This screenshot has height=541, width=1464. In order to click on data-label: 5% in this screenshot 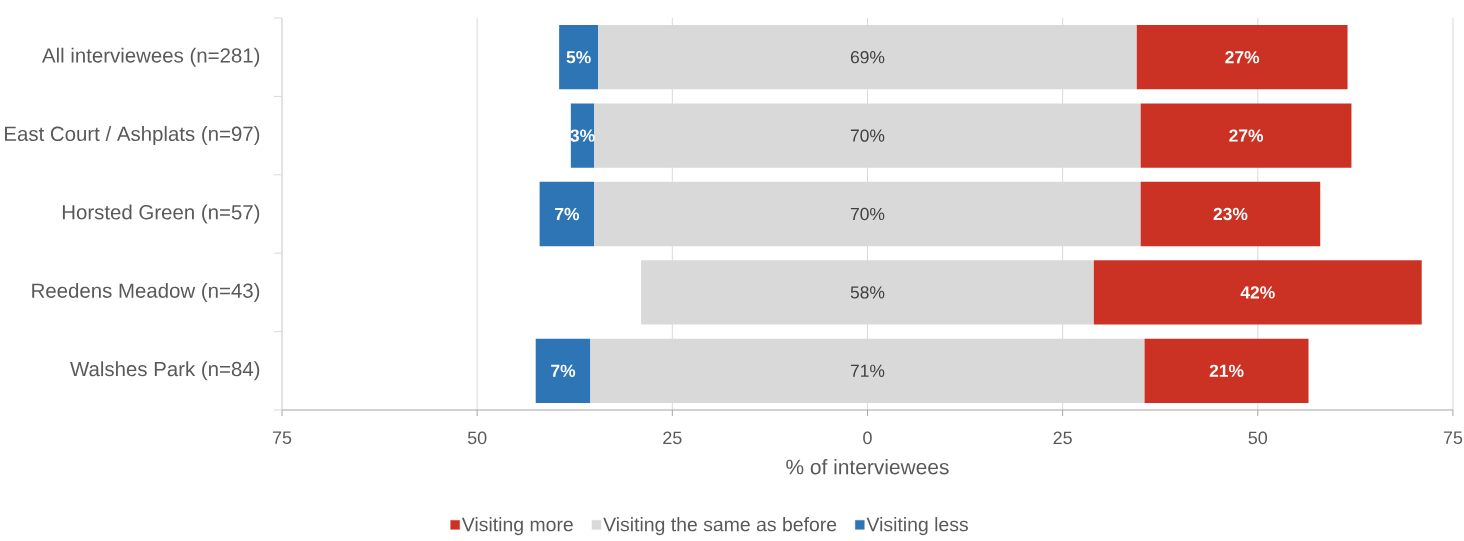, I will do `click(578, 57)`.